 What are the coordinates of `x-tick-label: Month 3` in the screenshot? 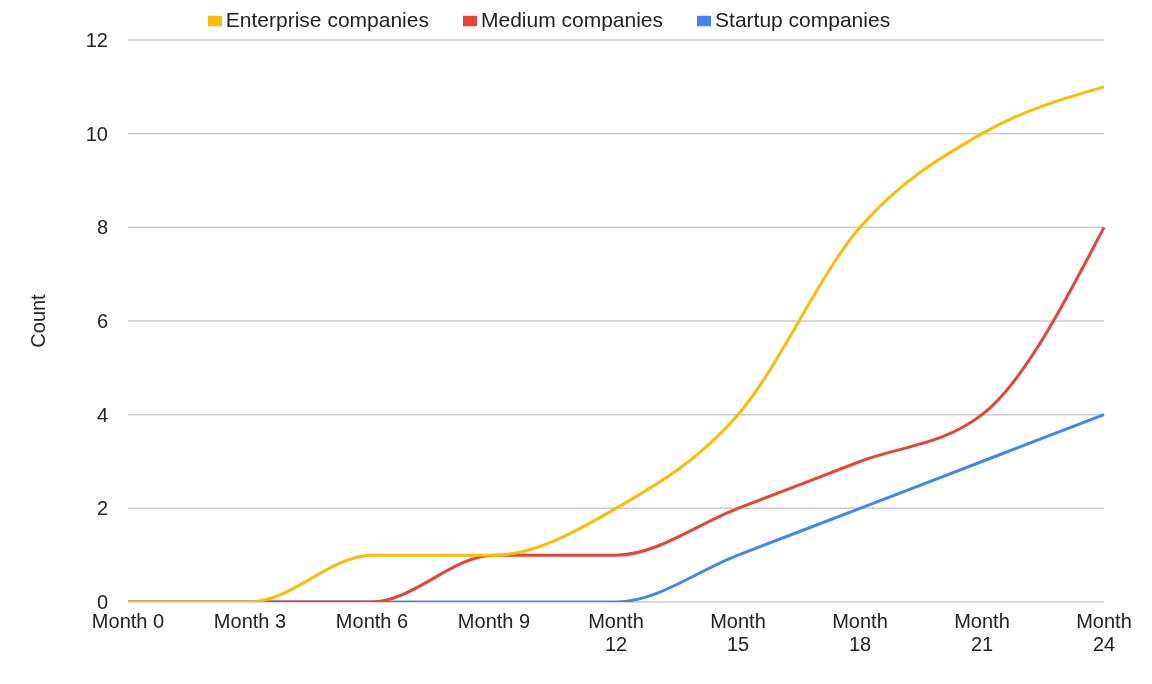 It's located at (250, 621).